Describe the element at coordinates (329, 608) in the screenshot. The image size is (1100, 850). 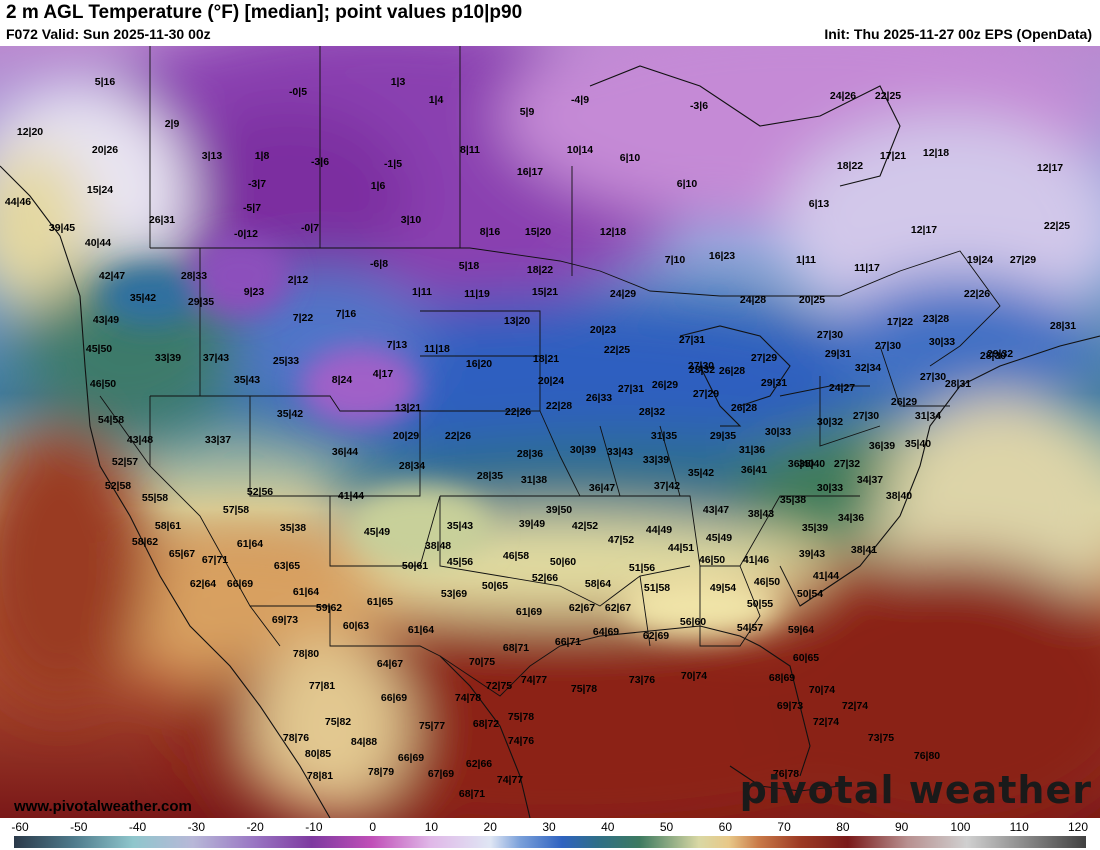
I see `point-value-label: 59|62` at that location.